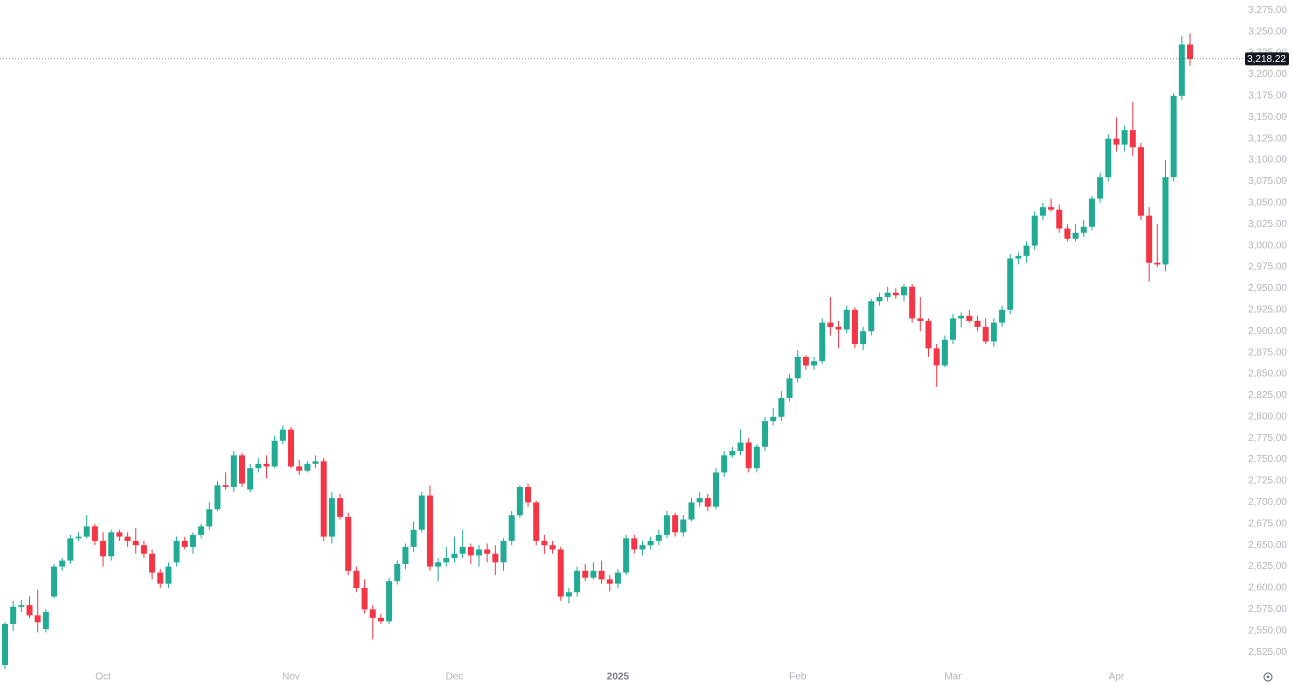  Describe the element at coordinates (1267, 352) in the screenshot. I see `y-tick-label: 2,875.00` at that location.